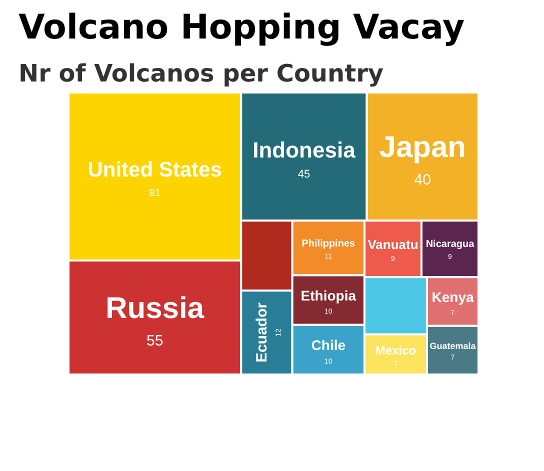 The width and height of the screenshot is (544, 471). What do you see at coordinates (453, 297) in the screenshot?
I see `category-label: Kenya` at bounding box center [453, 297].